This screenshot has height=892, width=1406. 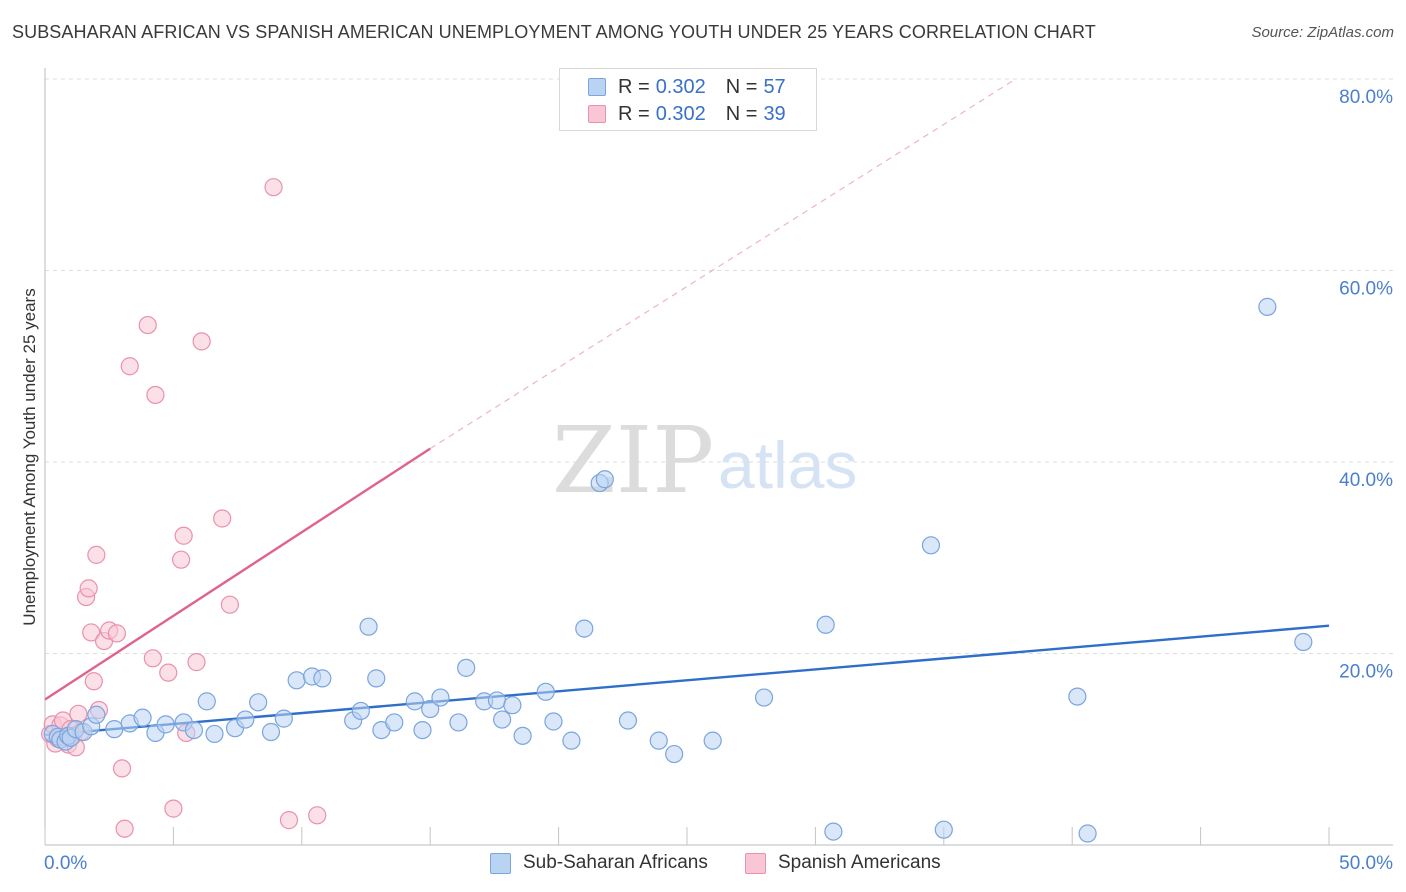 I want to click on legend-label-spanish-american: Spanish Americans, so click(x=859, y=862).